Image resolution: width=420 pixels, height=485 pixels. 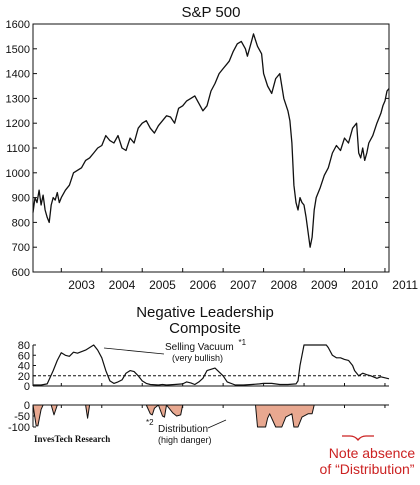 What do you see at coordinates (18, 149) in the screenshot?
I see `y-tick-label: 1100` at bounding box center [18, 149].